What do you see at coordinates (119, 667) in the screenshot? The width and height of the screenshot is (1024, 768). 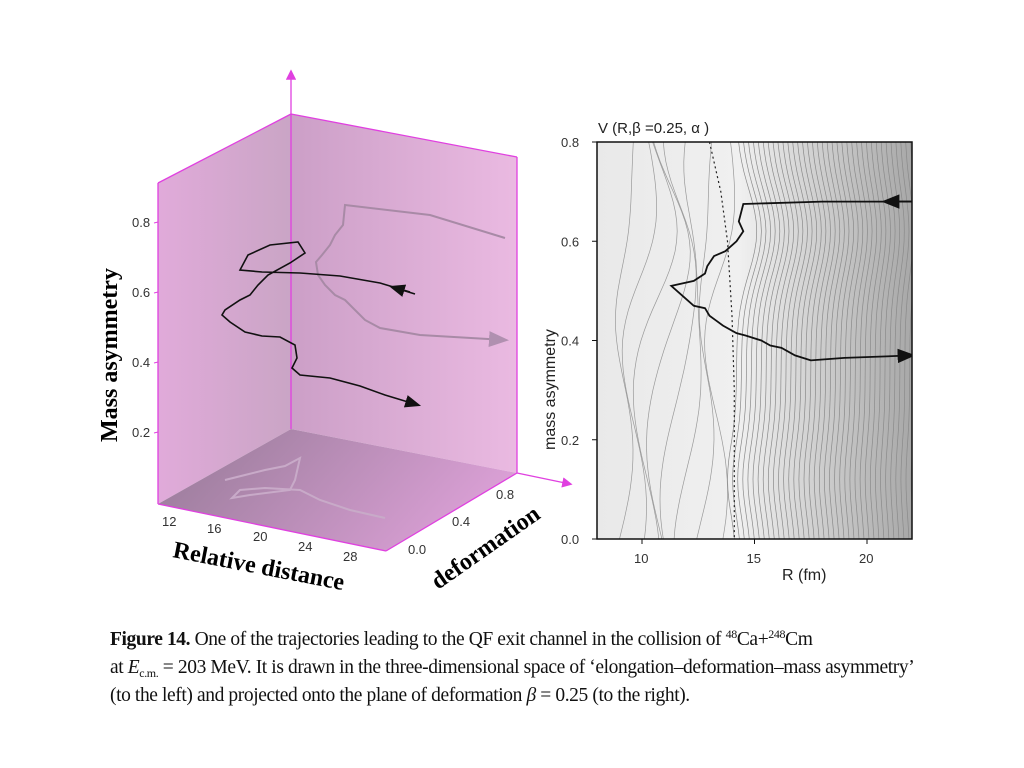 I see `caption-text: at` at bounding box center [119, 667].